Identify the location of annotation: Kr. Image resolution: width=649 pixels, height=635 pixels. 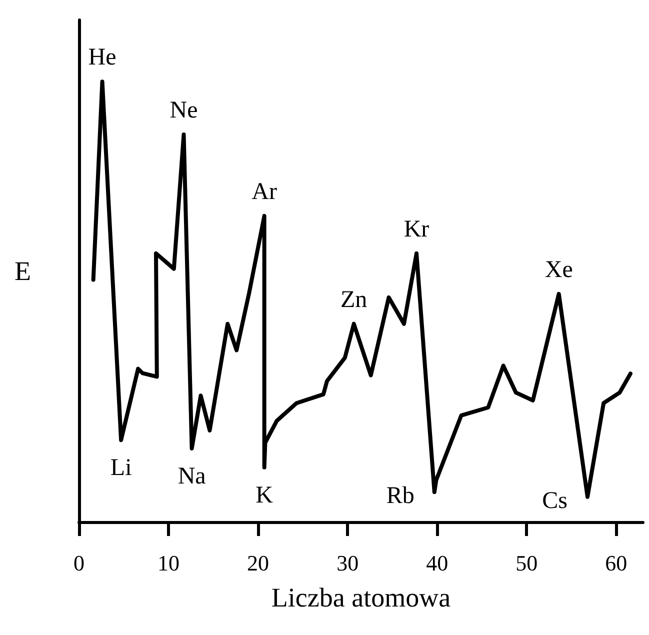
(417, 229).